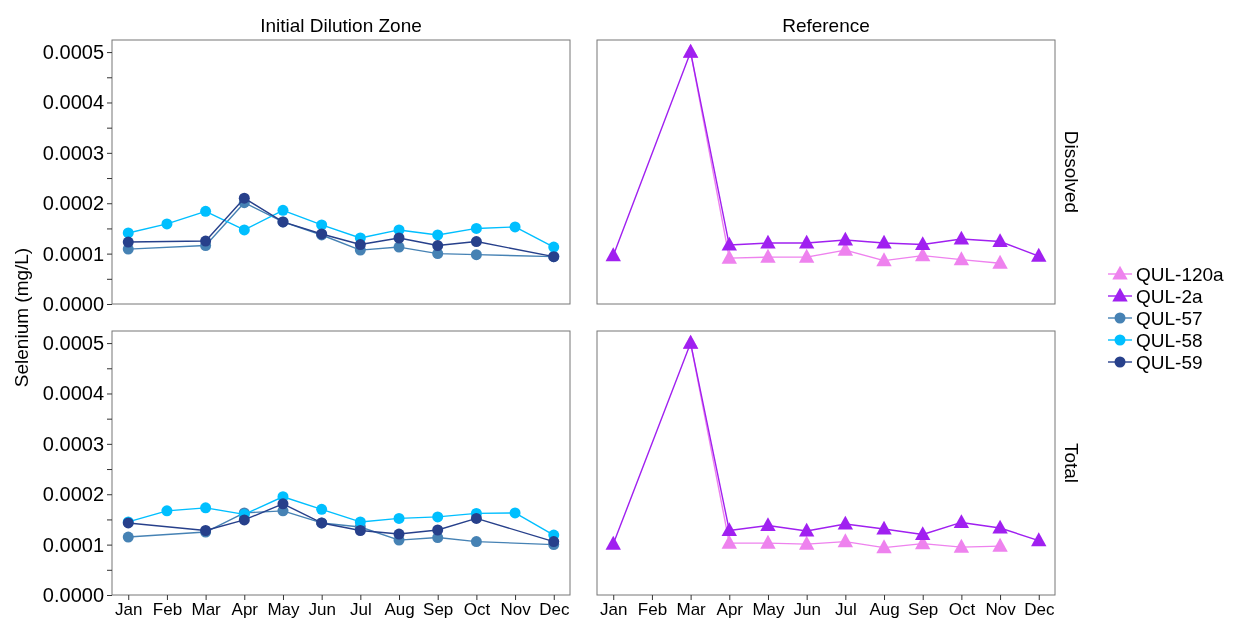 The width and height of the screenshot is (1239, 619). Describe the element at coordinates (1180, 274) in the screenshot. I see `legend-label: QUL-120a` at that location.